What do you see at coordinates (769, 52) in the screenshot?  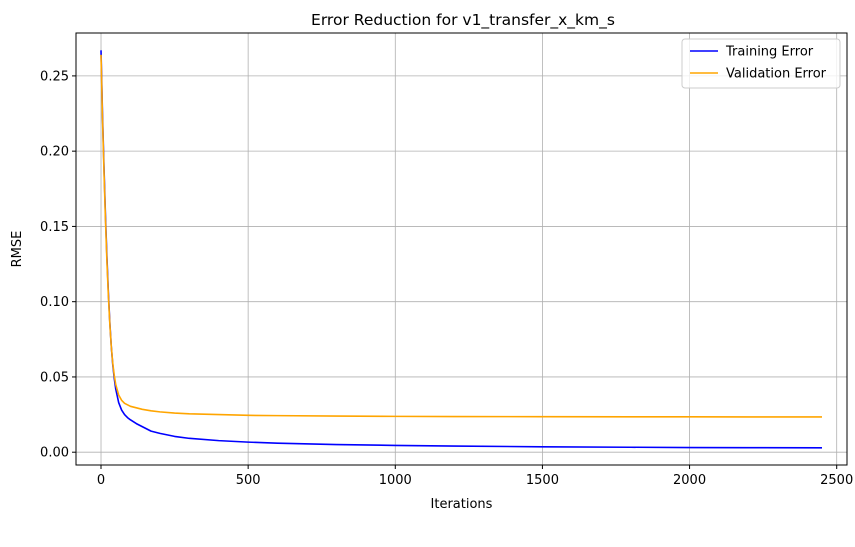 I see `legend-label: Training Error` at bounding box center [769, 52].